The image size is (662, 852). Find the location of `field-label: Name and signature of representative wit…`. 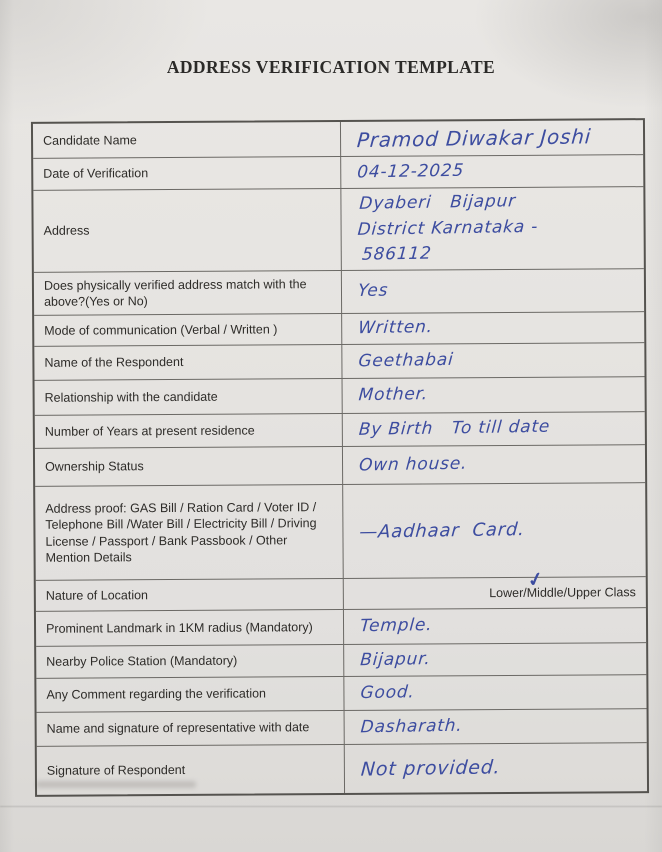

field-label: Name and signature of representative wit… is located at coordinates (178, 728).